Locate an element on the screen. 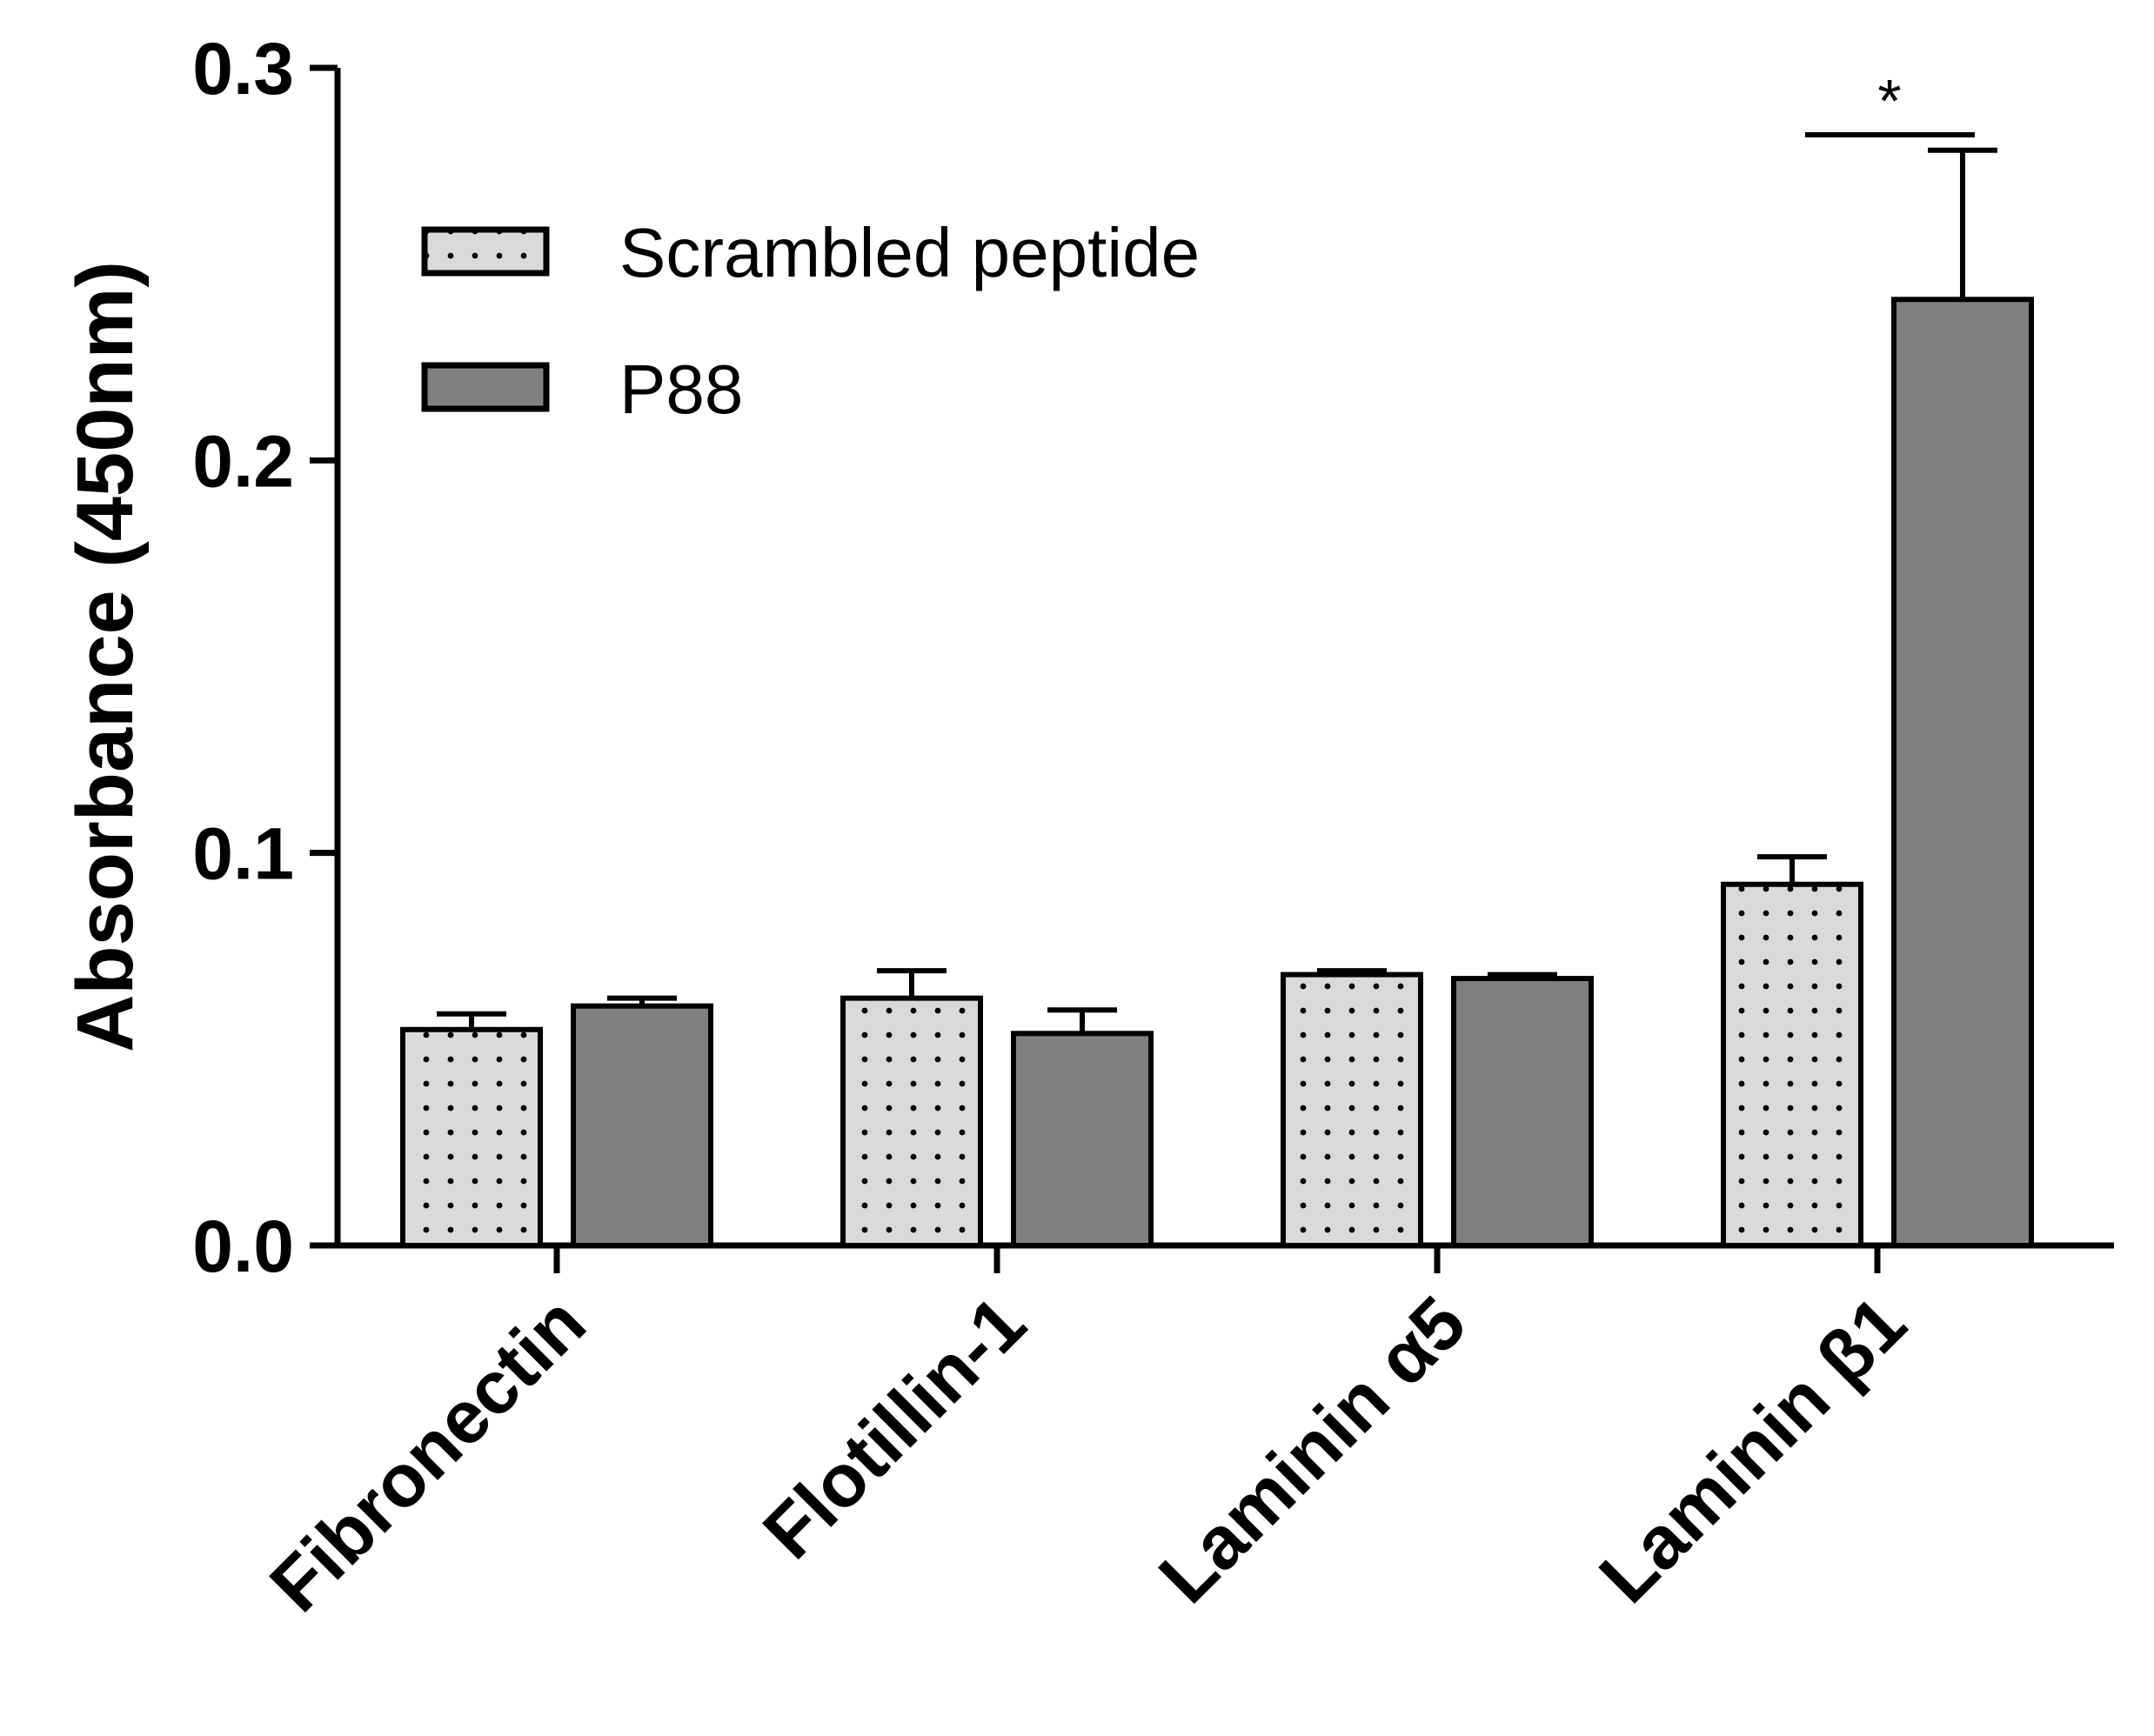 This screenshot has width=2154, height=1736. bar-scrambled-peptide-fibronectin is located at coordinates (471, 1137).